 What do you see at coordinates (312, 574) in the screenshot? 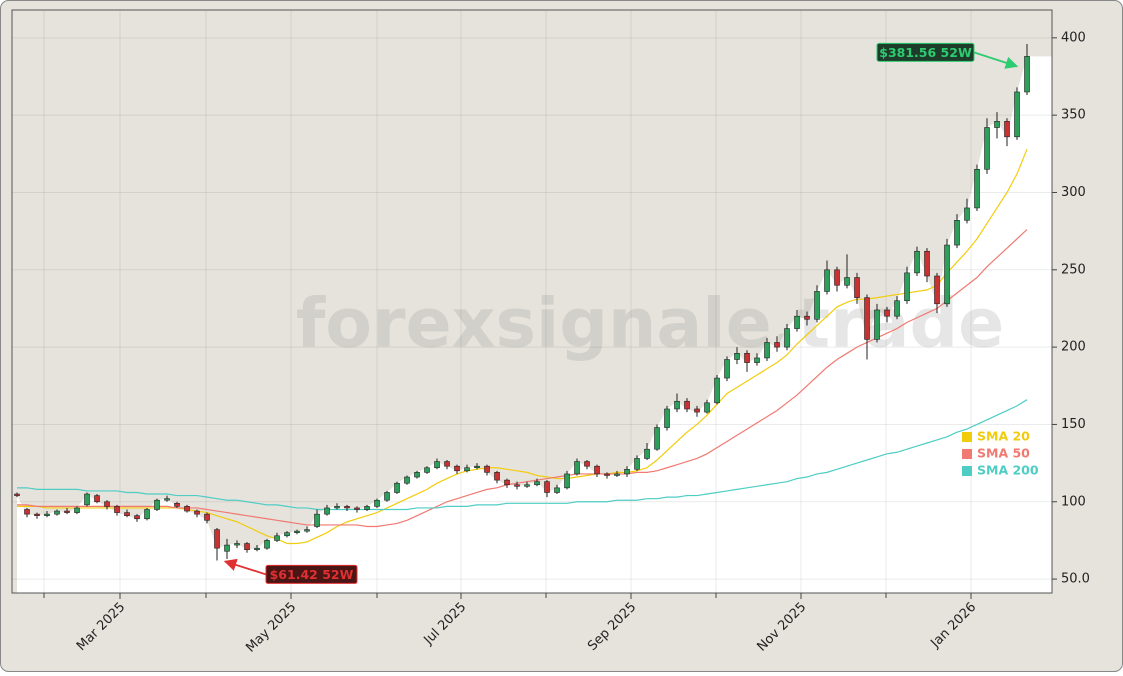
I see `annotation-text: $61.42 52W` at bounding box center [312, 574].